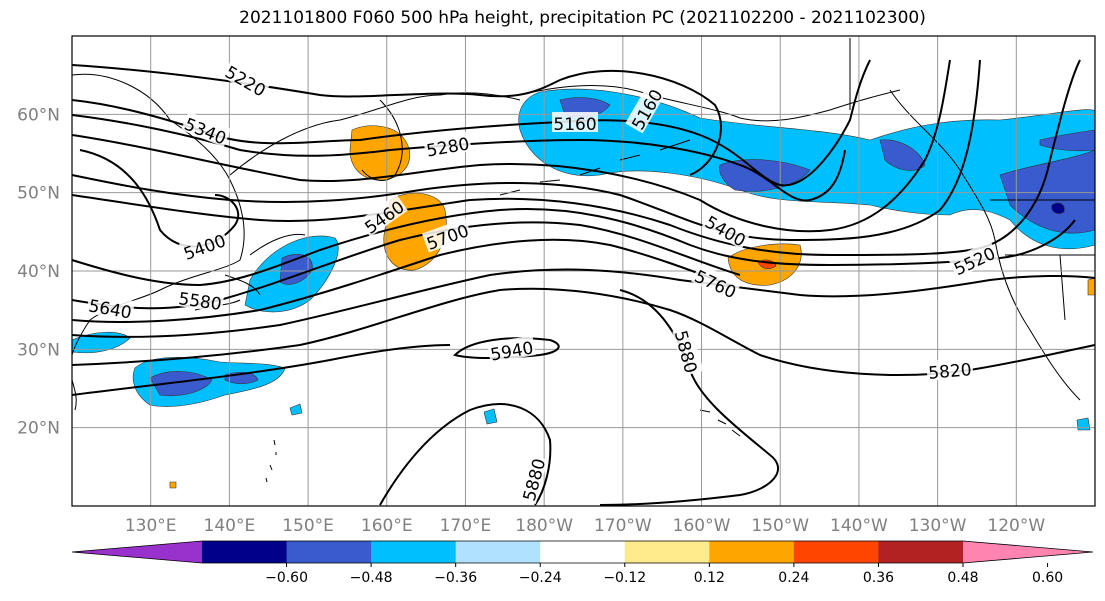 This screenshot has width=1105, height=601. Describe the element at coordinates (137, 552) in the screenshot. I see `colorbar-extend-low` at that location.